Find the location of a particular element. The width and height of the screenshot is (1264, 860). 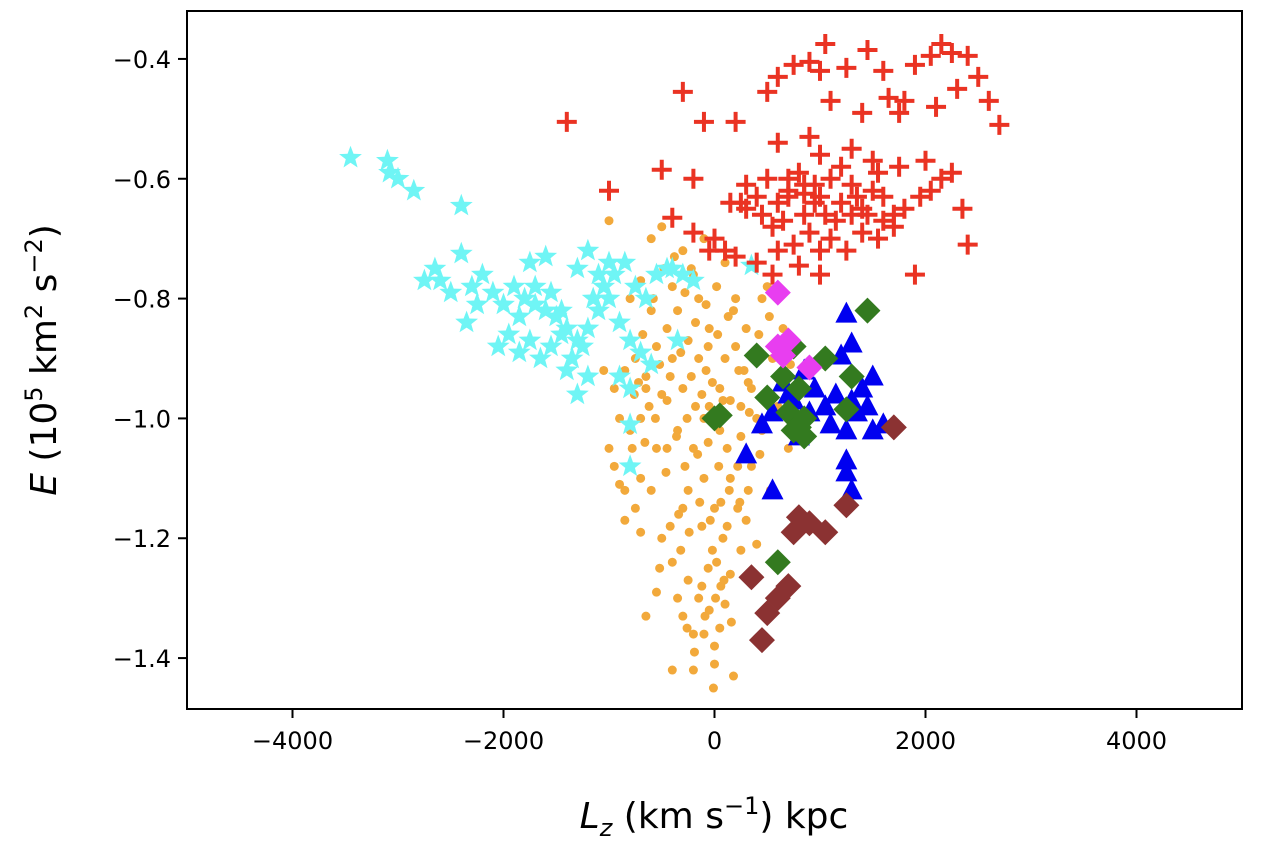

x-tick-label: 0 is located at coordinates (714, 741).